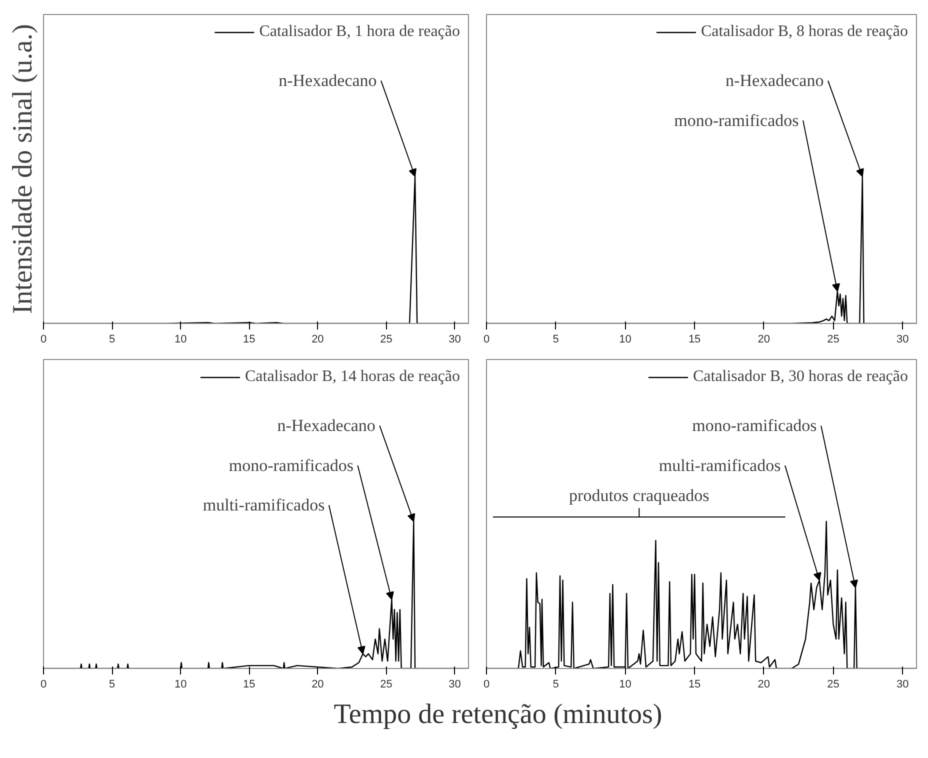 The image size is (928, 758). I want to click on legend-label: Catalisador B, 8 horas de reação, so click(804, 32).